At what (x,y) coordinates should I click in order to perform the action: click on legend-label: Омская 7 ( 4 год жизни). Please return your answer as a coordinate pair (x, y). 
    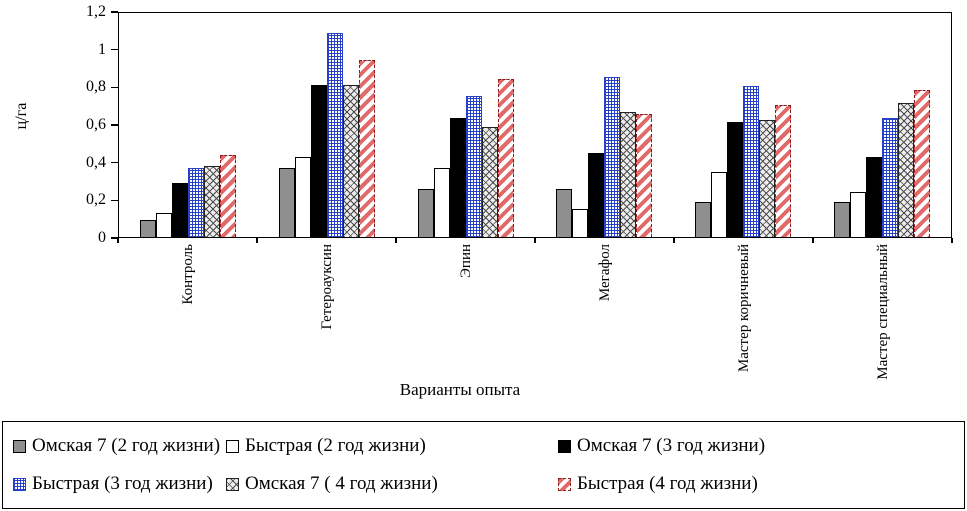
    Looking at the image, I should click on (341, 483).